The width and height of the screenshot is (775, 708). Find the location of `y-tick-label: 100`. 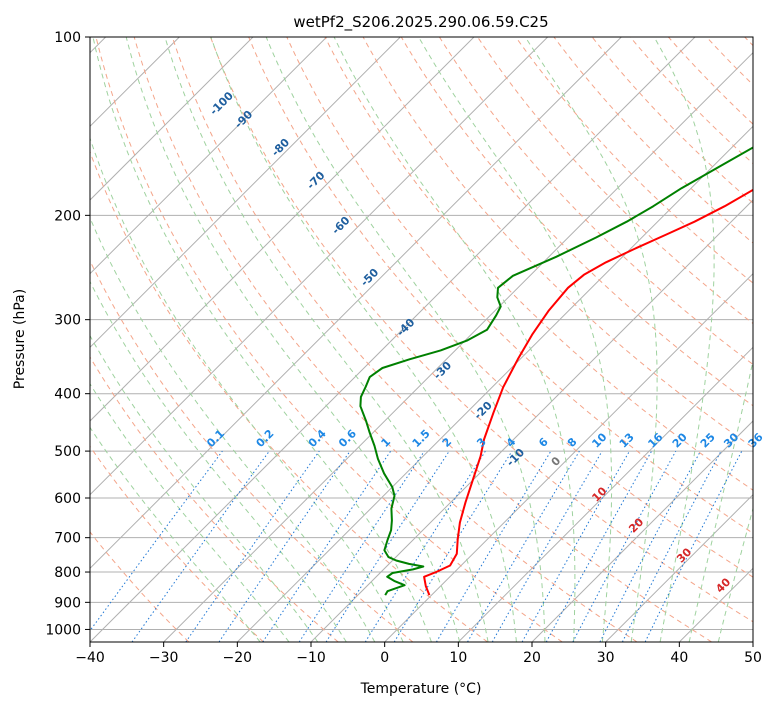

y-tick-label: 100 is located at coordinates (67, 38).